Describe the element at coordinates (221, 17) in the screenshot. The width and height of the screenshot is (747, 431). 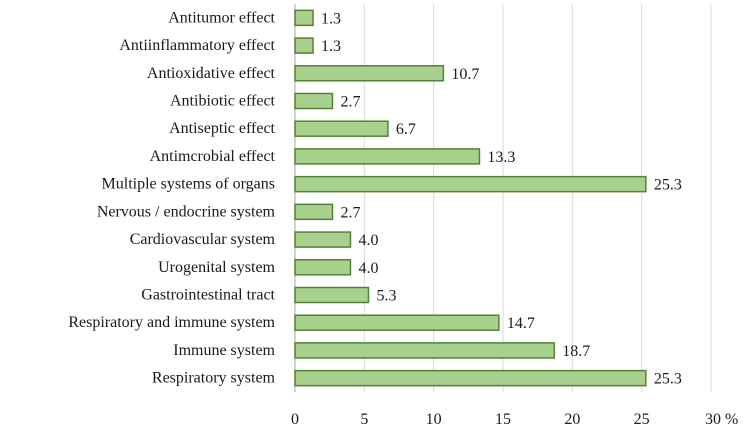
I see `category-label: Antitumor effect` at that location.